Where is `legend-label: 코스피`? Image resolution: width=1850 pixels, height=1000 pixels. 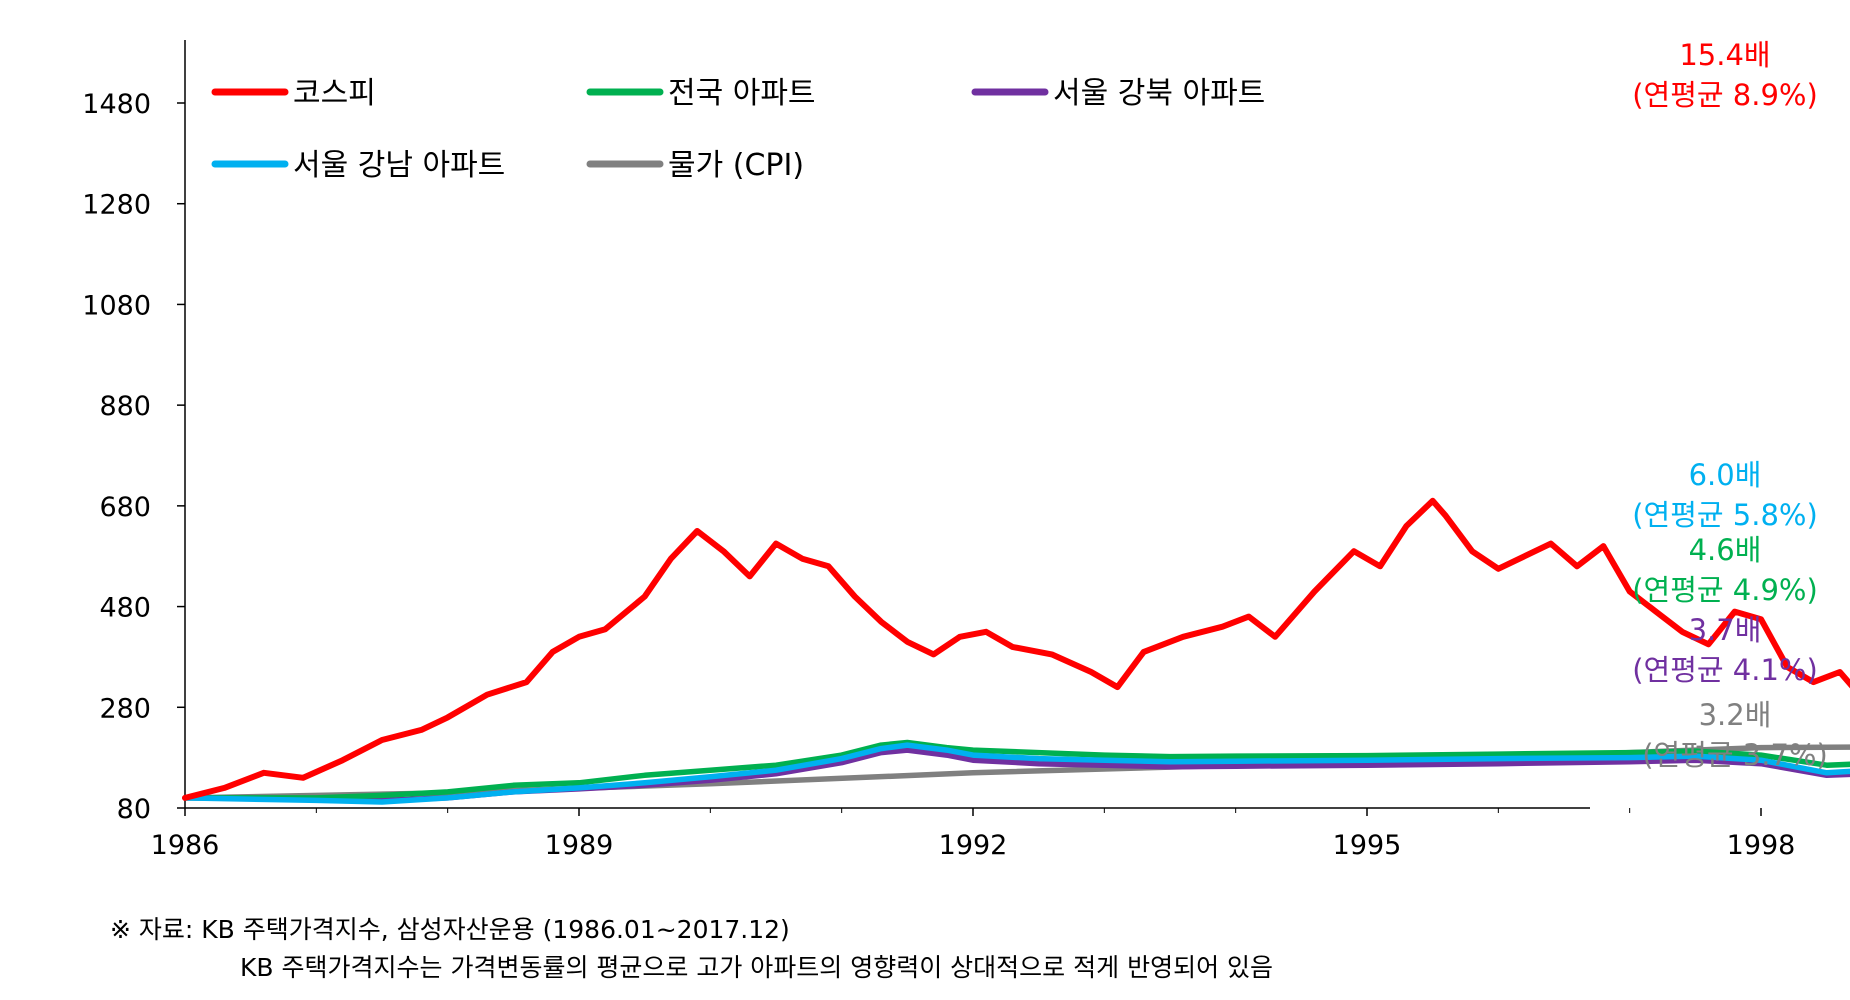 legend-label: 코스피 is located at coordinates (334, 93).